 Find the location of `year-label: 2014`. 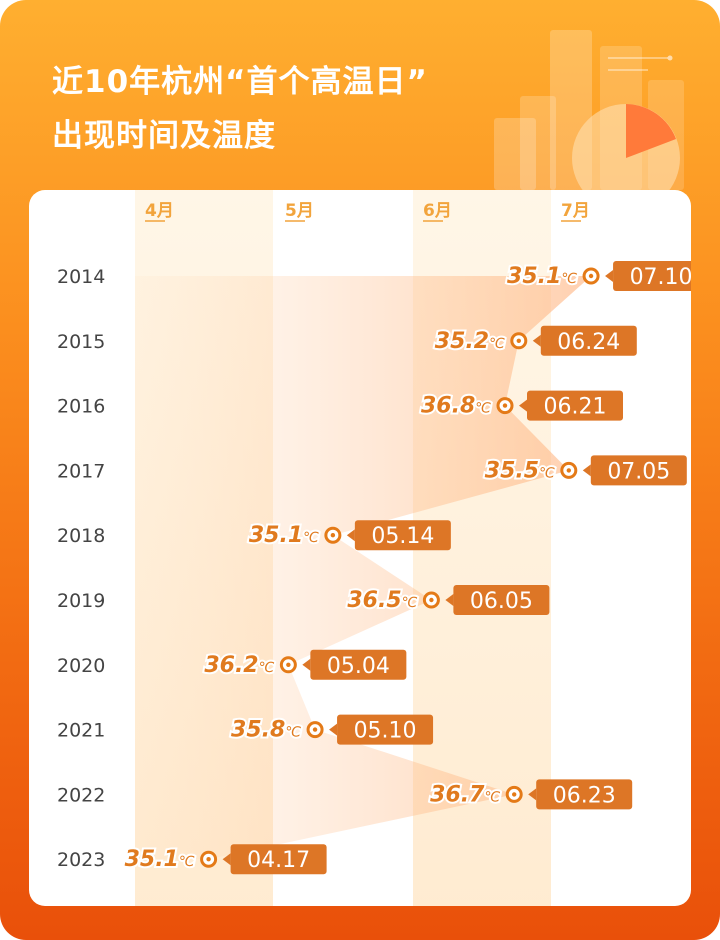

year-label: 2014 is located at coordinates (81, 277).